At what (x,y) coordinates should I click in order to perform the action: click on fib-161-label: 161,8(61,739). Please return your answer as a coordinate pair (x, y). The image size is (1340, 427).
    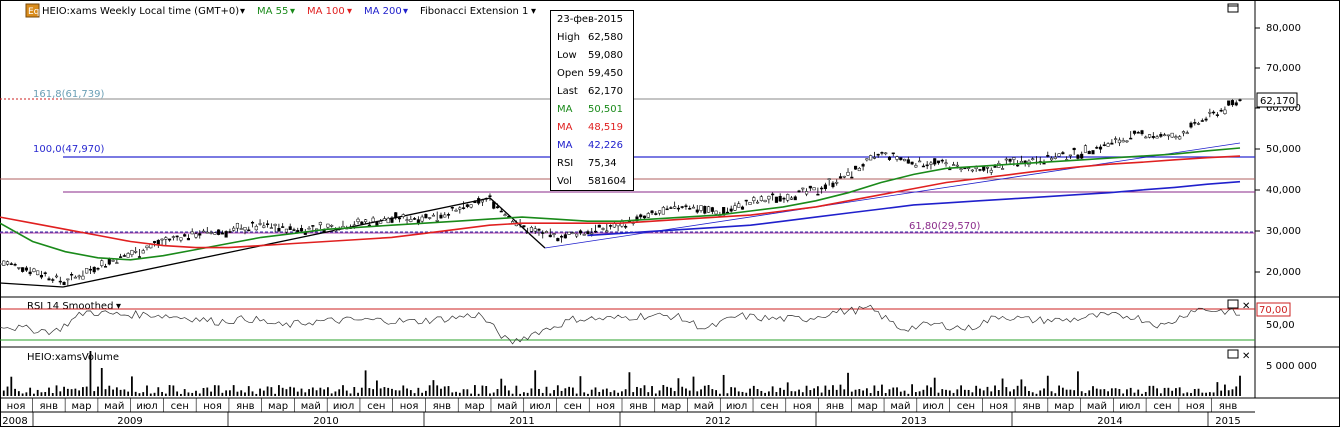
    Looking at the image, I should click on (69, 94).